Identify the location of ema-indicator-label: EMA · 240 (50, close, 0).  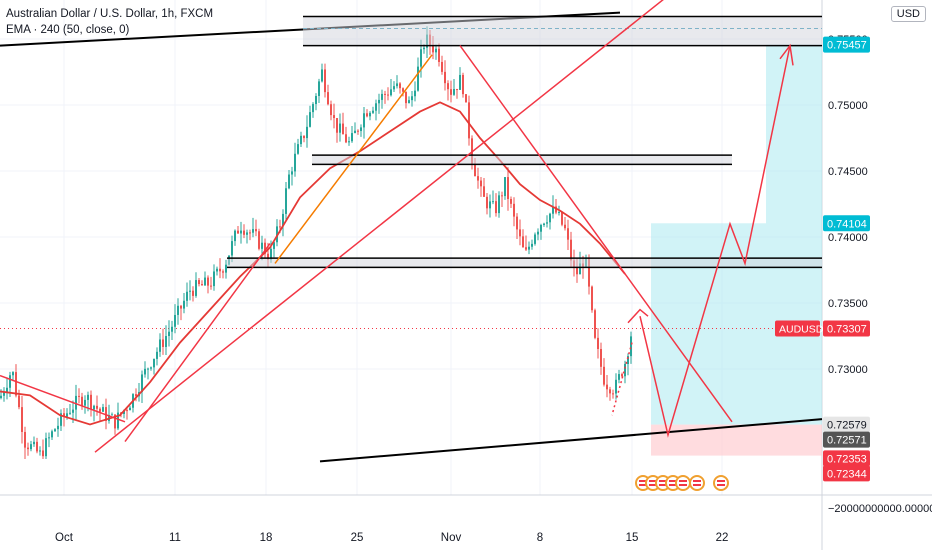
(68, 30).